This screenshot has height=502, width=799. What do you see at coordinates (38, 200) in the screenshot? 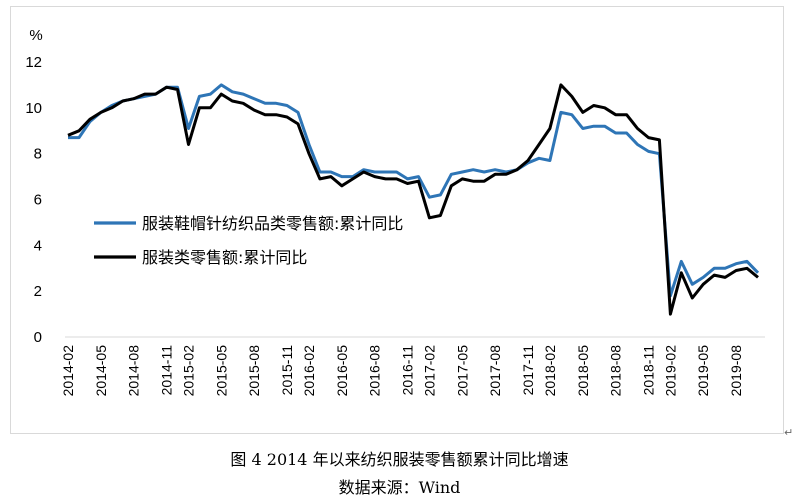
I see `y-tick-label: 6` at bounding box center [38, 200].